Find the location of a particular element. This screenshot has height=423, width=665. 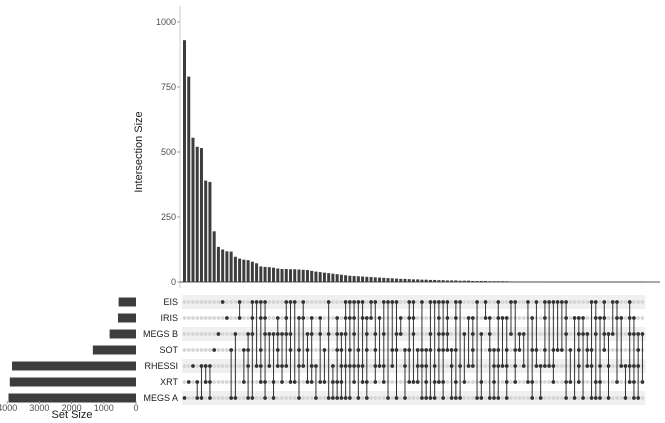

intersection-tick-label: 750 is located at coordinates (168, 87).